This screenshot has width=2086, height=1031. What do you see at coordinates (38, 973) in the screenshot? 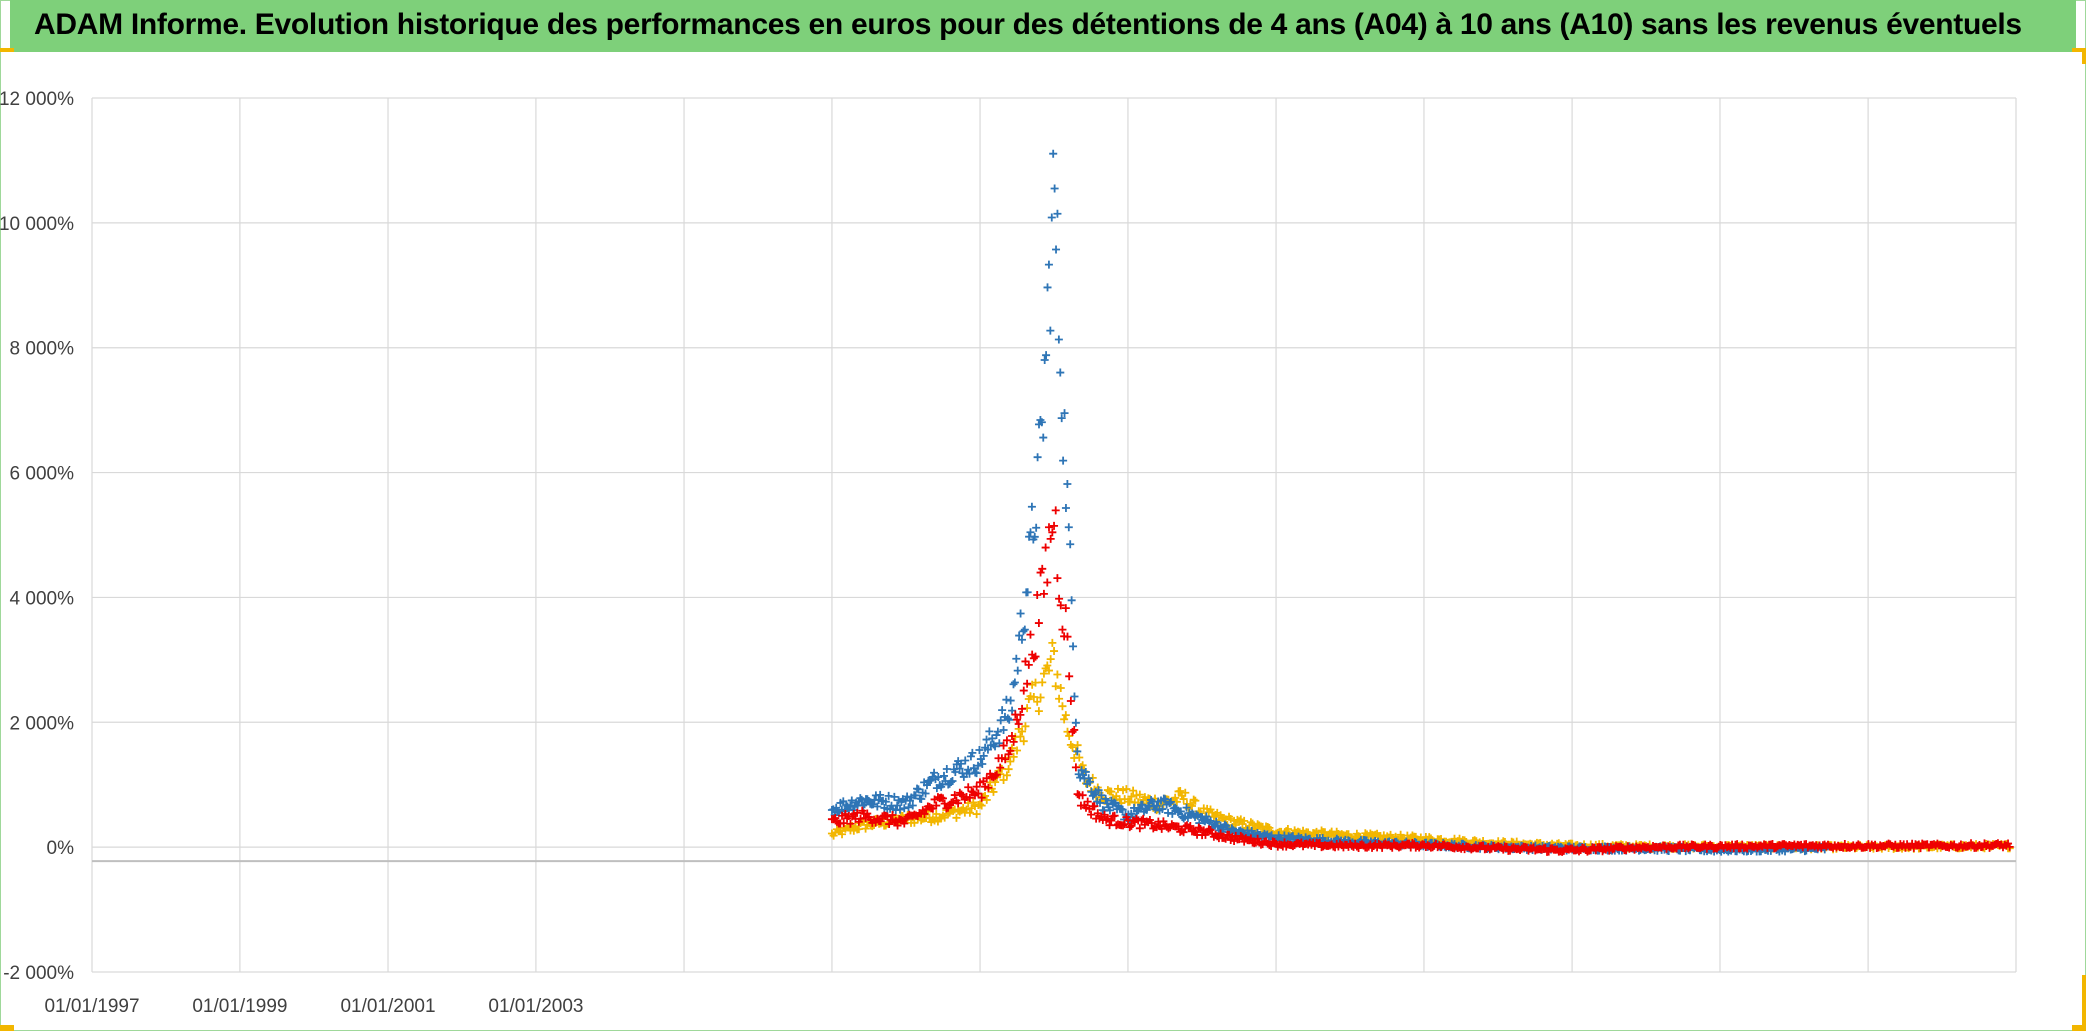
I see `y-tick-label: -2 000%` at bounding box center [38, 973].